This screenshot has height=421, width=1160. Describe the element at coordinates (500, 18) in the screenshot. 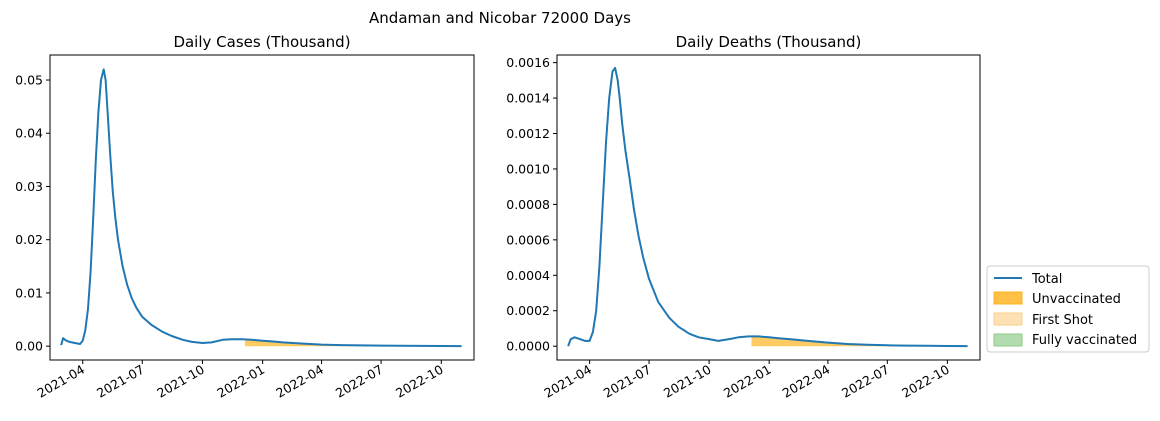

I see `figure-title: Andaman and Nicobar 72000 Days` at that location.